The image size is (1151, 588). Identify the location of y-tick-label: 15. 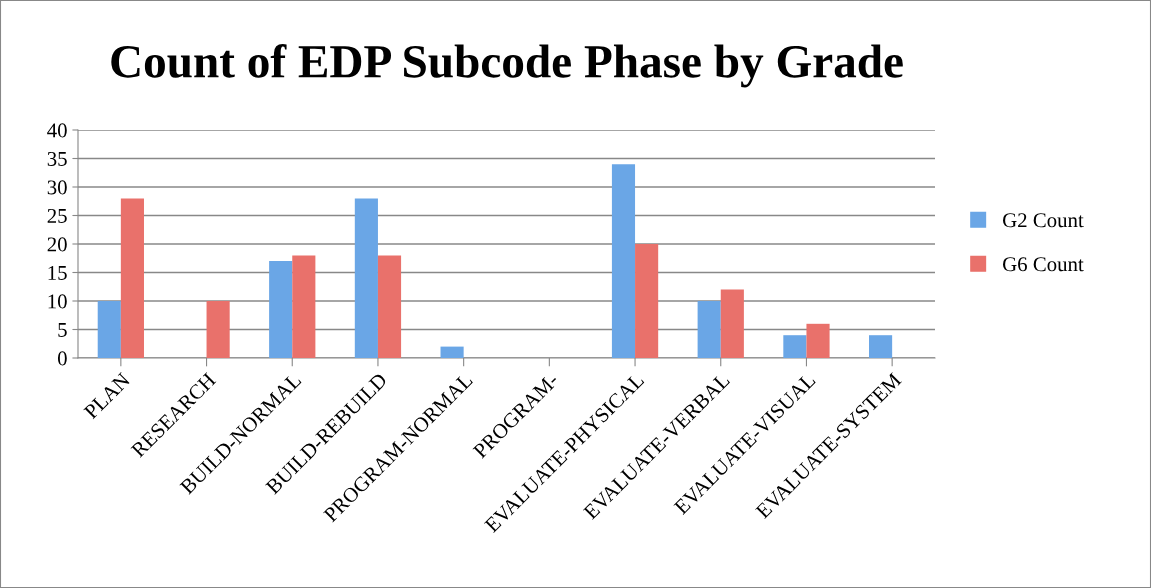
(57, 272).